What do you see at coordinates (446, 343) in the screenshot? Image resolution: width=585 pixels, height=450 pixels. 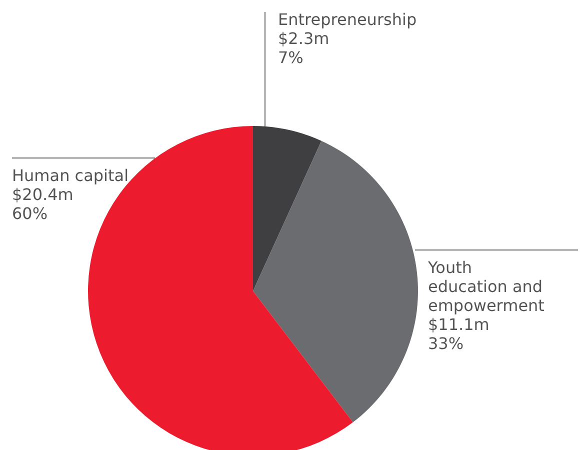 I see `text: 33%` at bounding box center [446, 343].